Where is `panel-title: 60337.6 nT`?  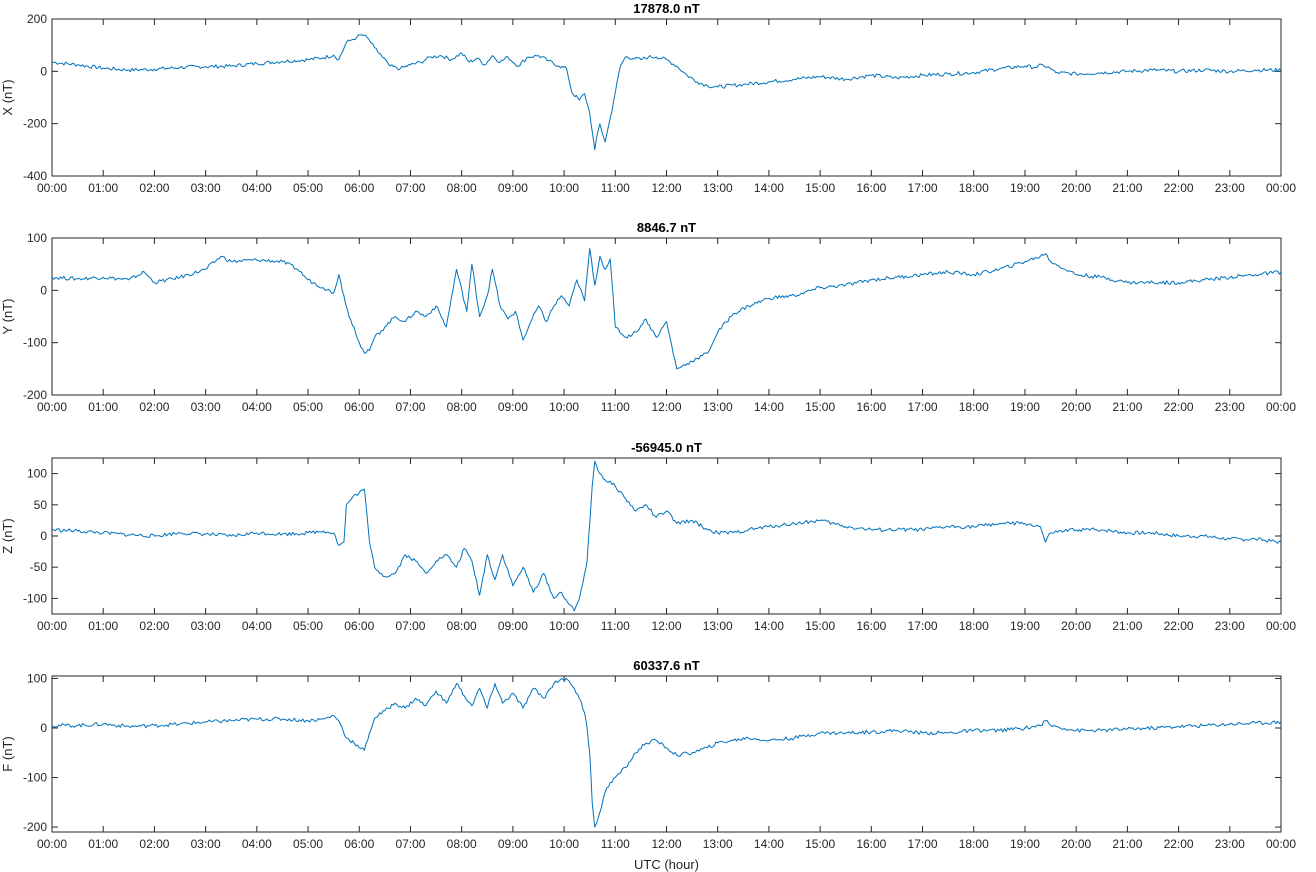
panel-title: 60337.6 nT is located at coordinates (666, 665).